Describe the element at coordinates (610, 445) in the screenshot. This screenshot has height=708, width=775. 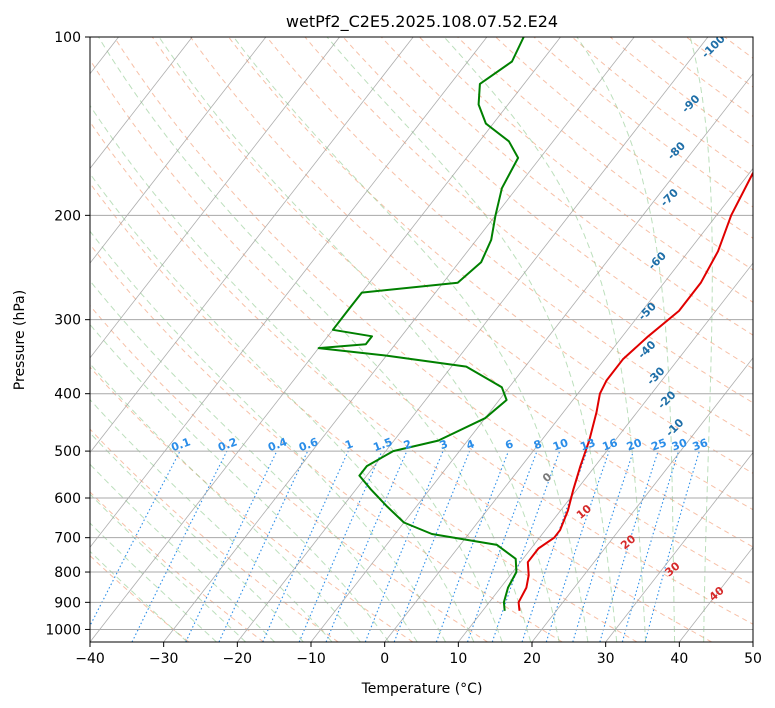
I see `mixing-ratio-label: 16` at that location.